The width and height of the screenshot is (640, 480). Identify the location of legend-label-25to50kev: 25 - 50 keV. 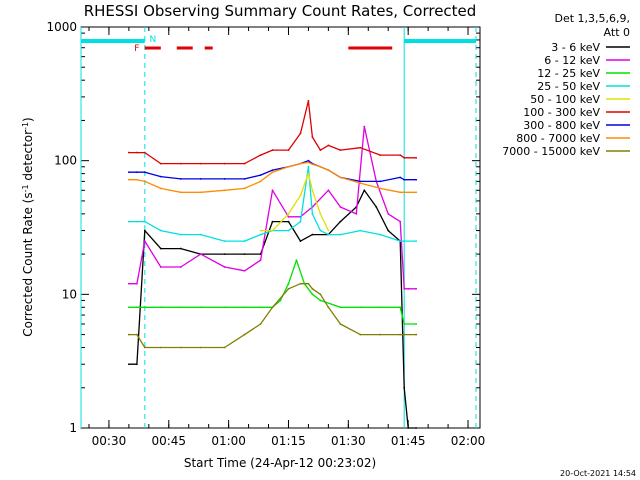
(568, 86).